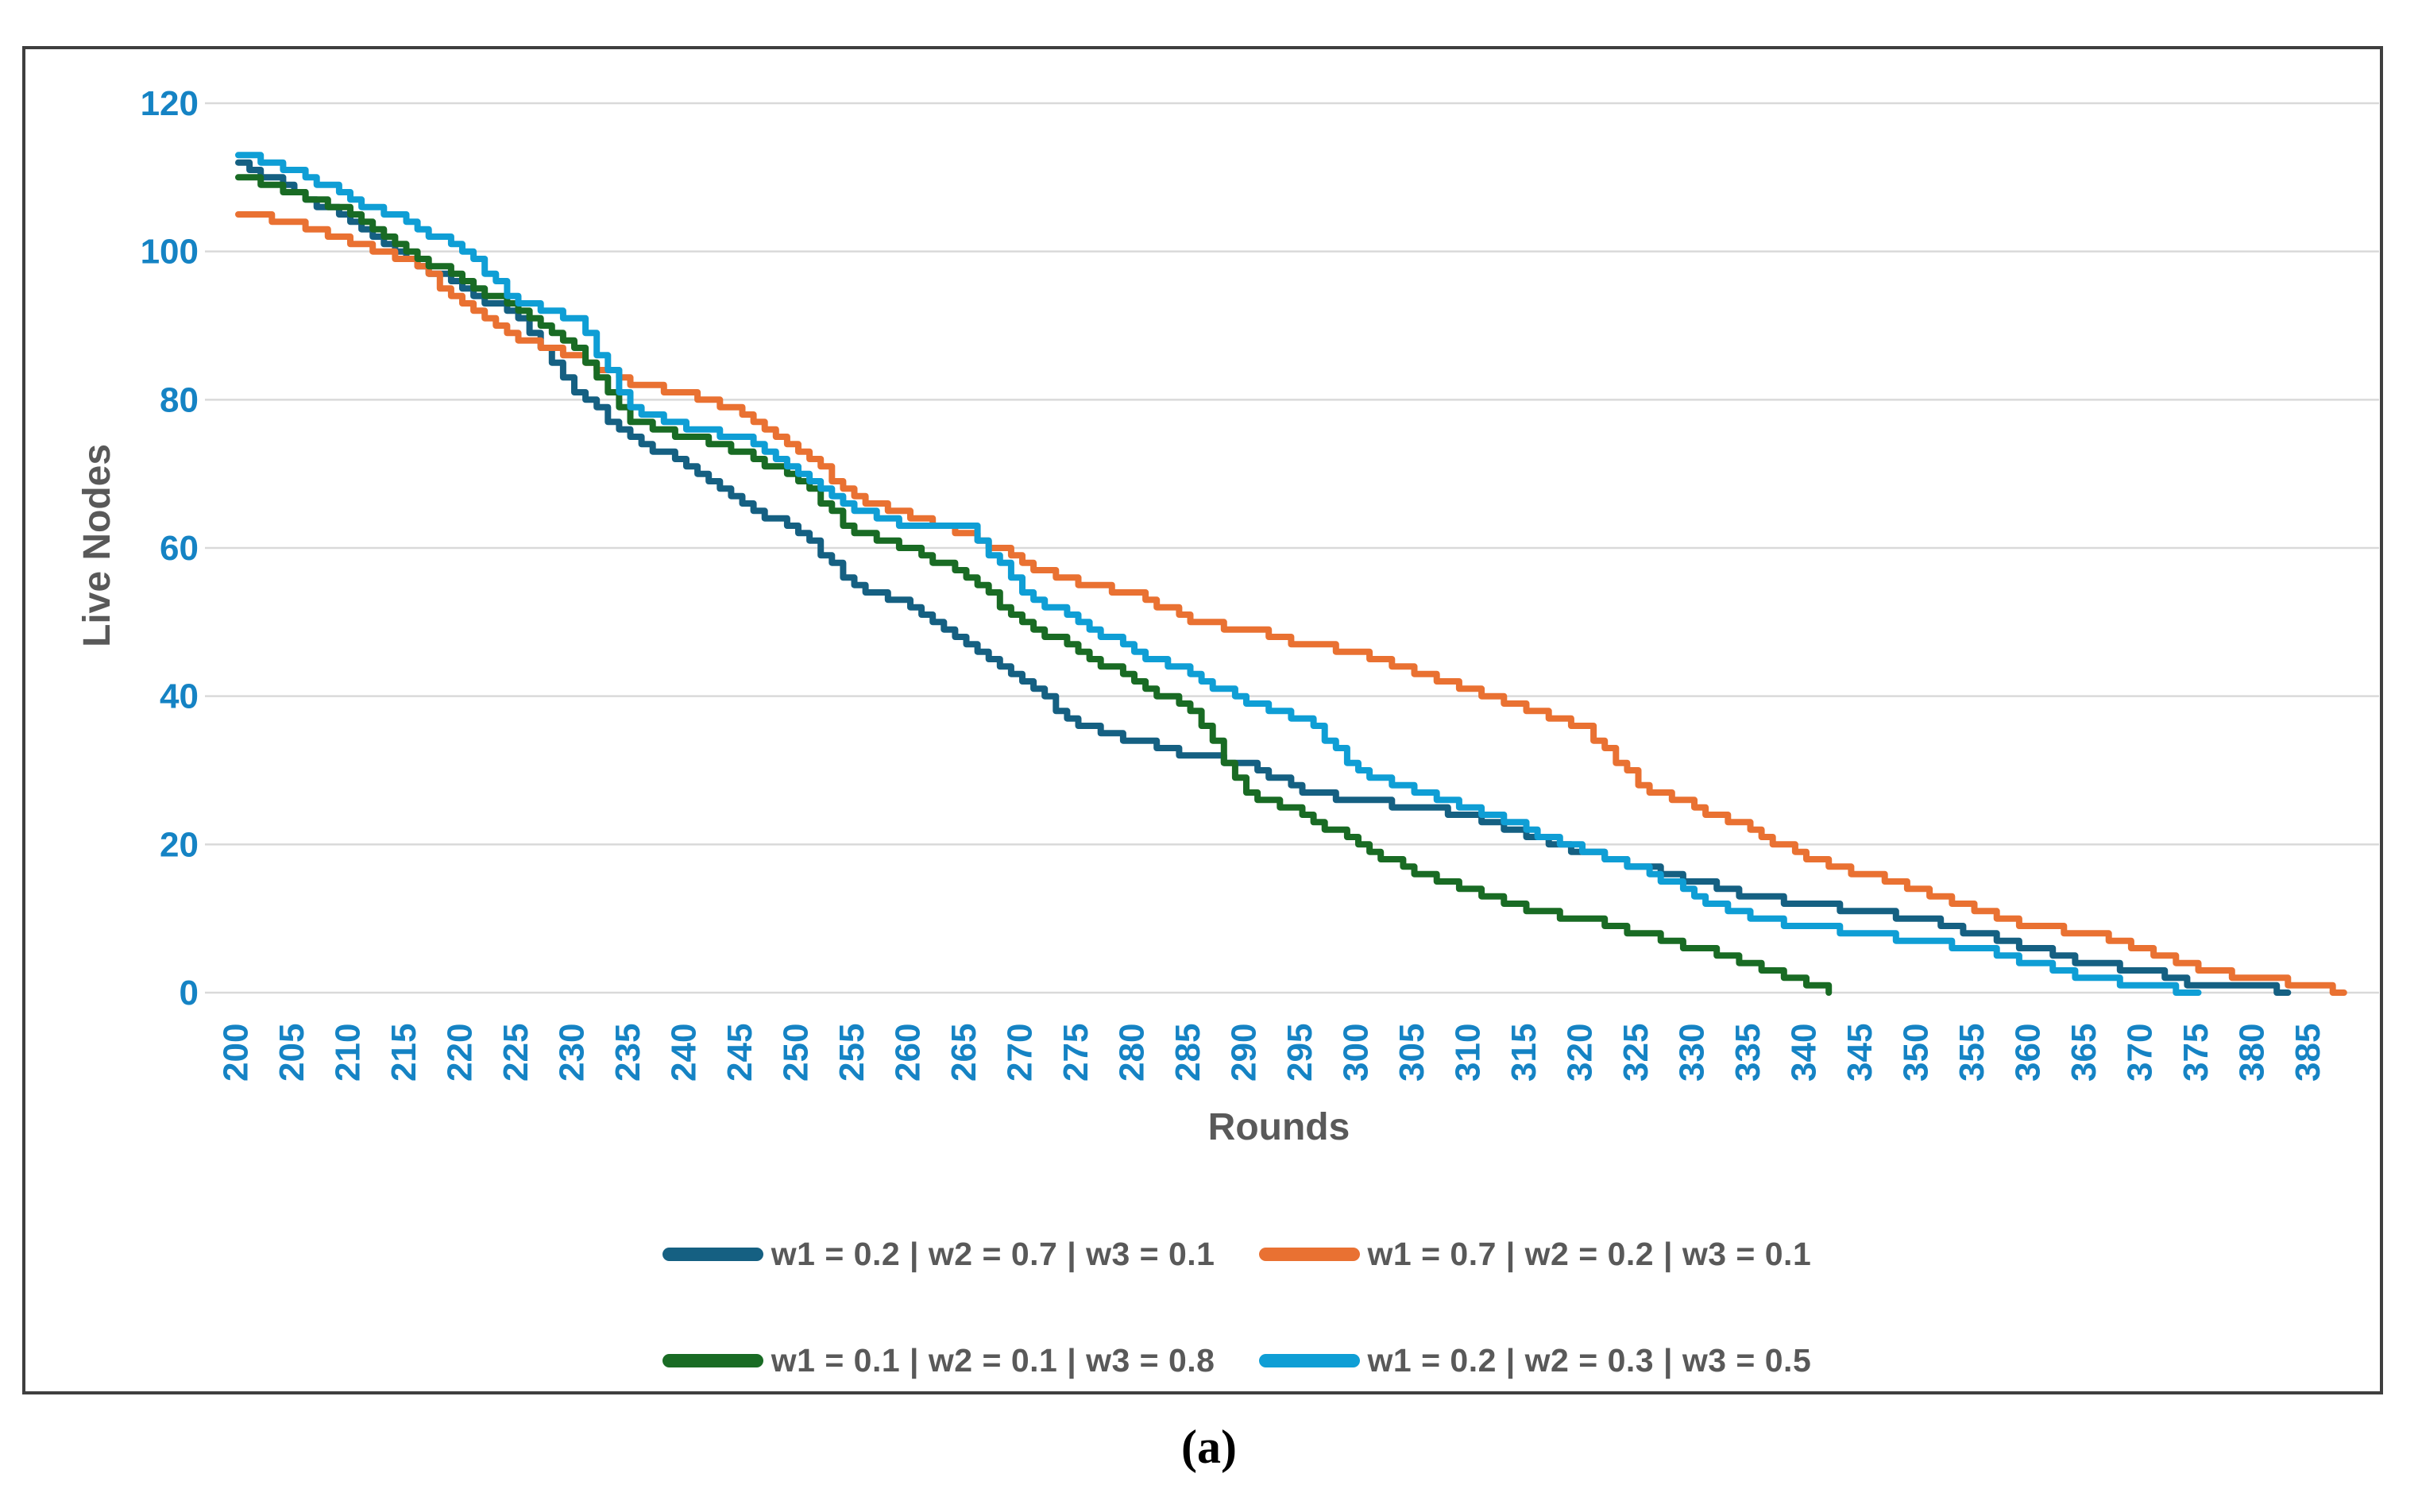 Image resolution: width=2418 pixels, height=1512 pixels. I want to click on x-tick-235: 235, so click(627, 1053).